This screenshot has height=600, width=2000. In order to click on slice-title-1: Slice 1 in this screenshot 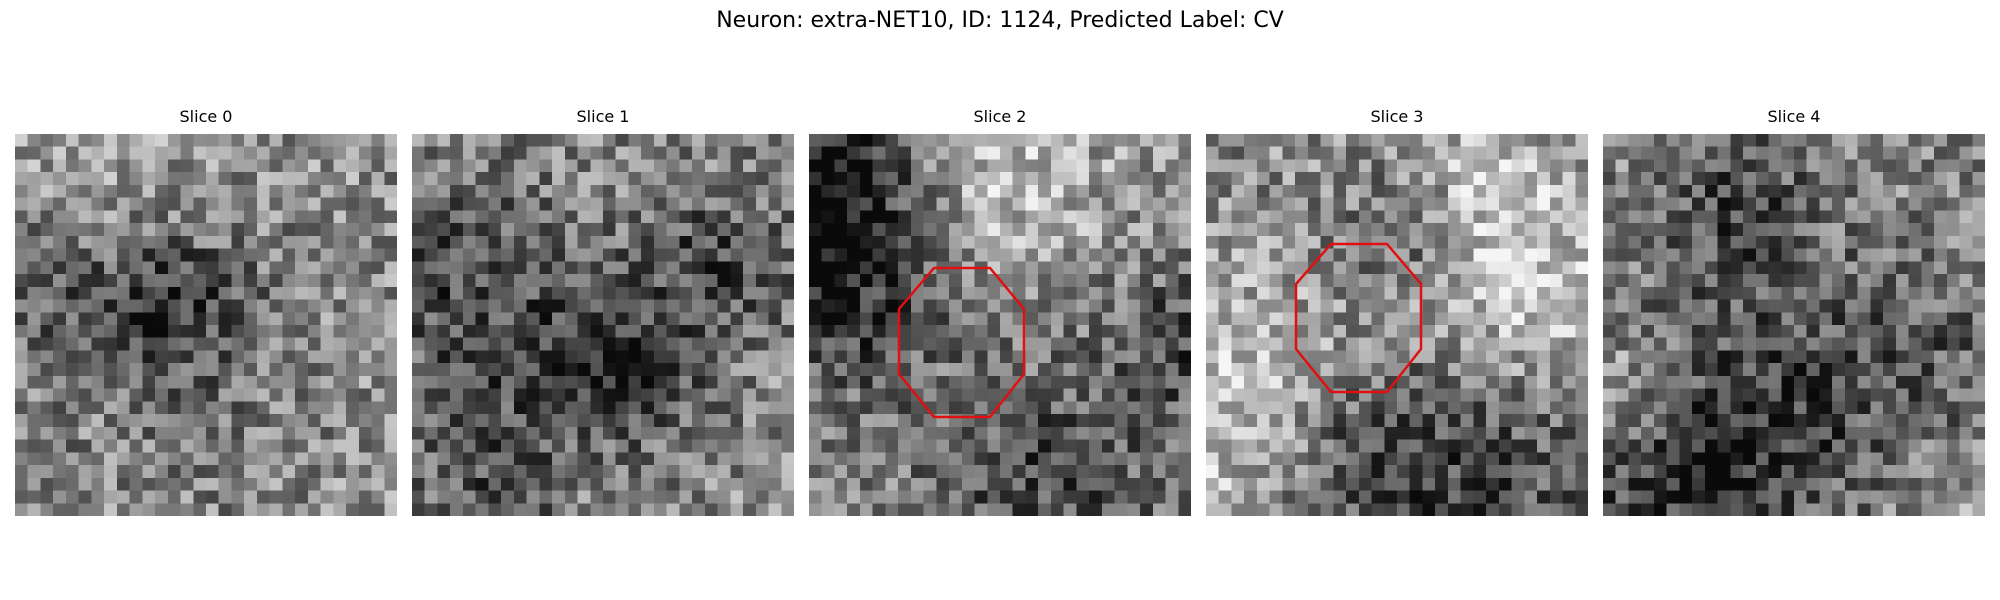, I will do `click(603, 116)`.